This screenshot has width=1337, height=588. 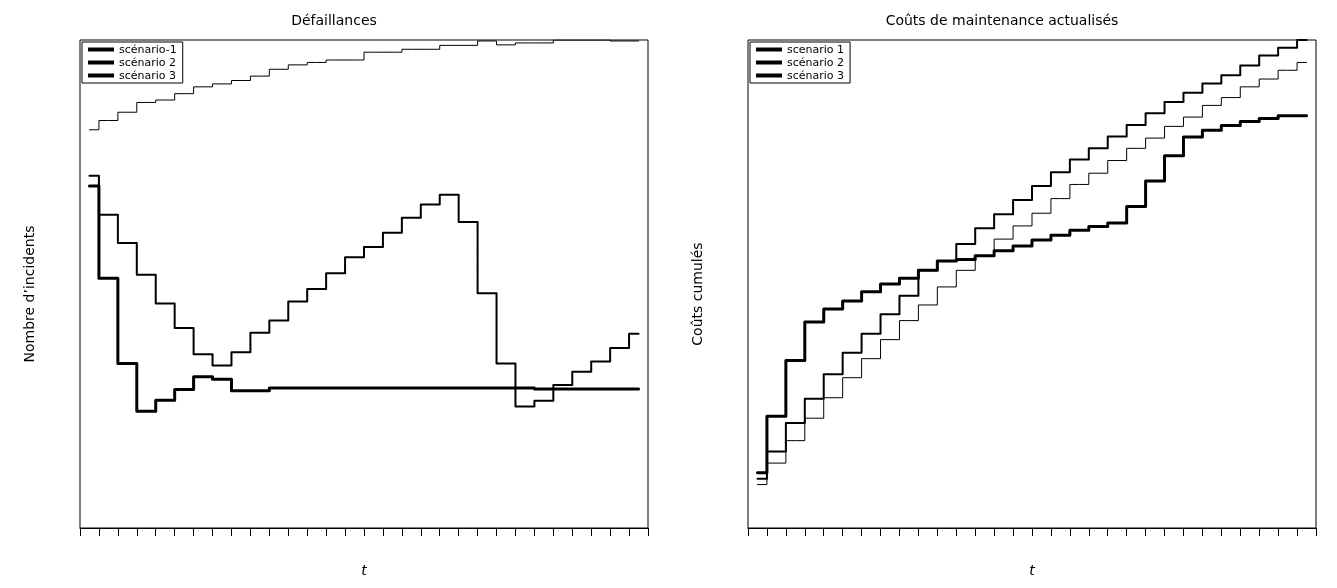 What do you see at coordinates (334, 20) in the screenshot?
I see `chart-title: Défaillances` at bounding box center [334, 20].